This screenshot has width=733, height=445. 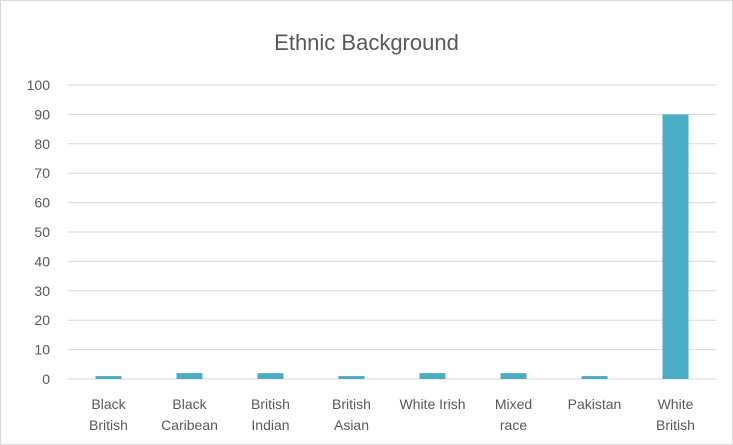 I want to click on x-tick-label: race, so click(x=513, y=425).